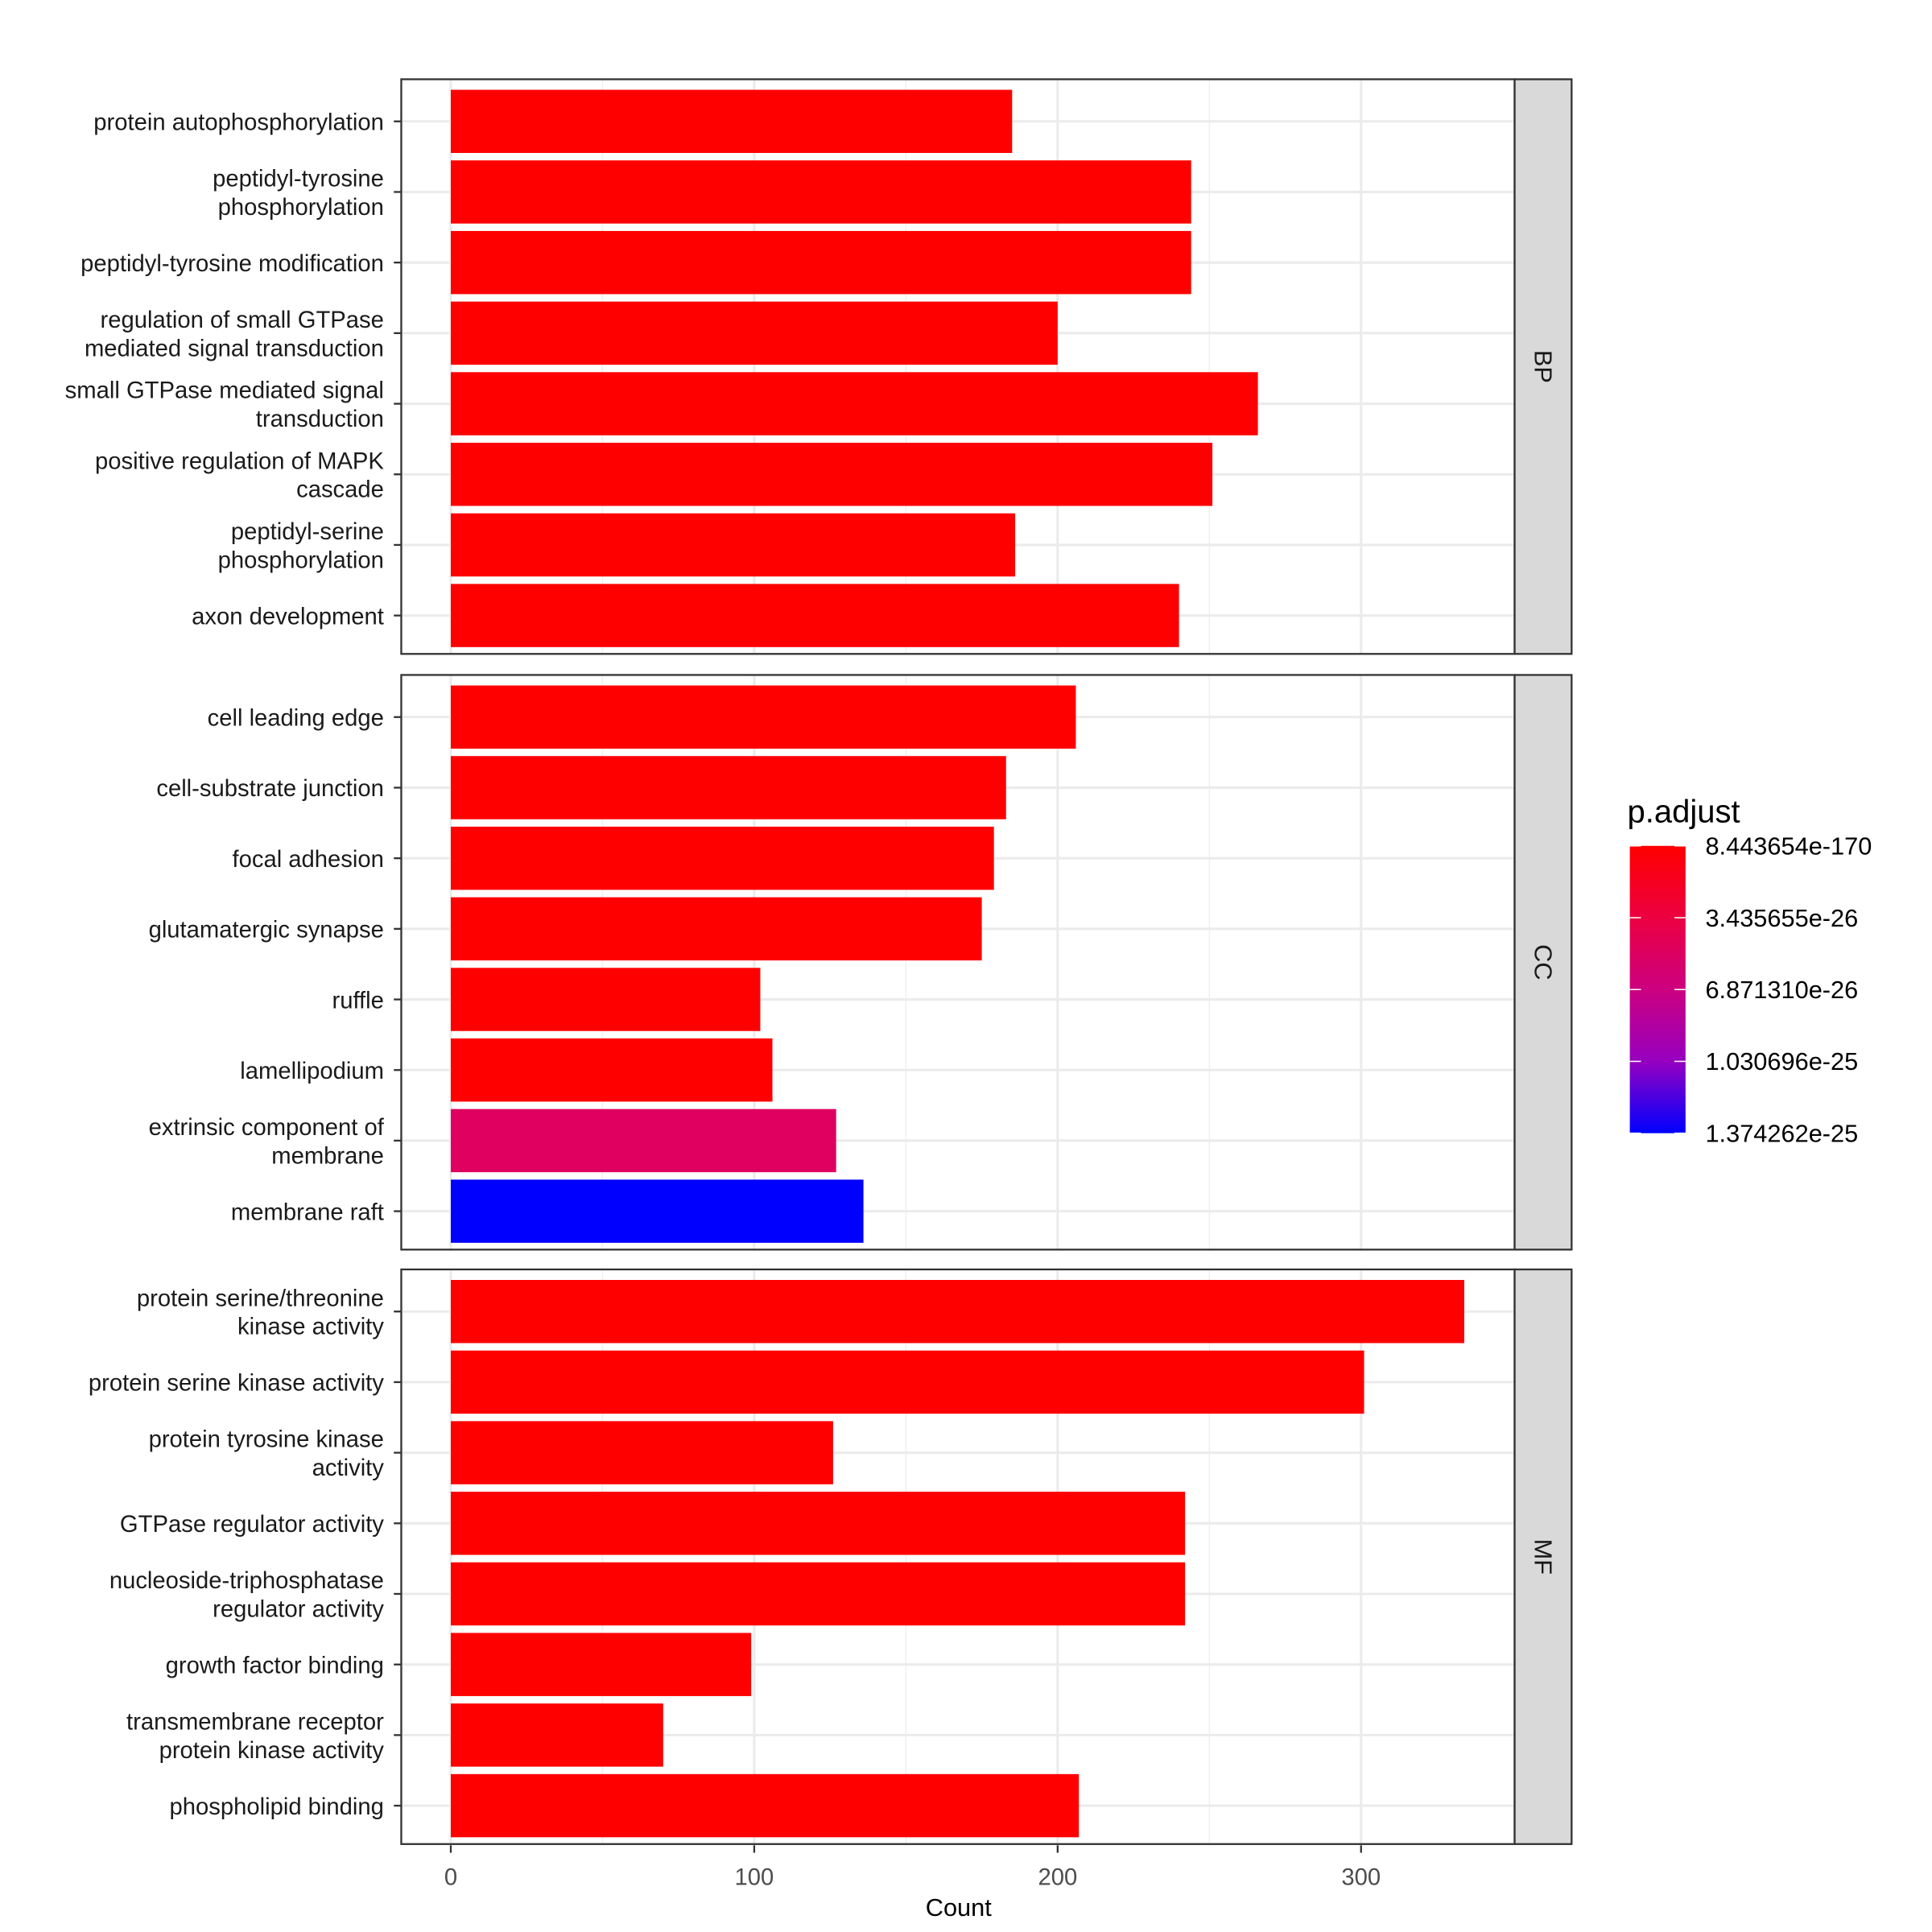  I want to click on y-tick-label-line: protein serine/threonine, so click(260, 1298).